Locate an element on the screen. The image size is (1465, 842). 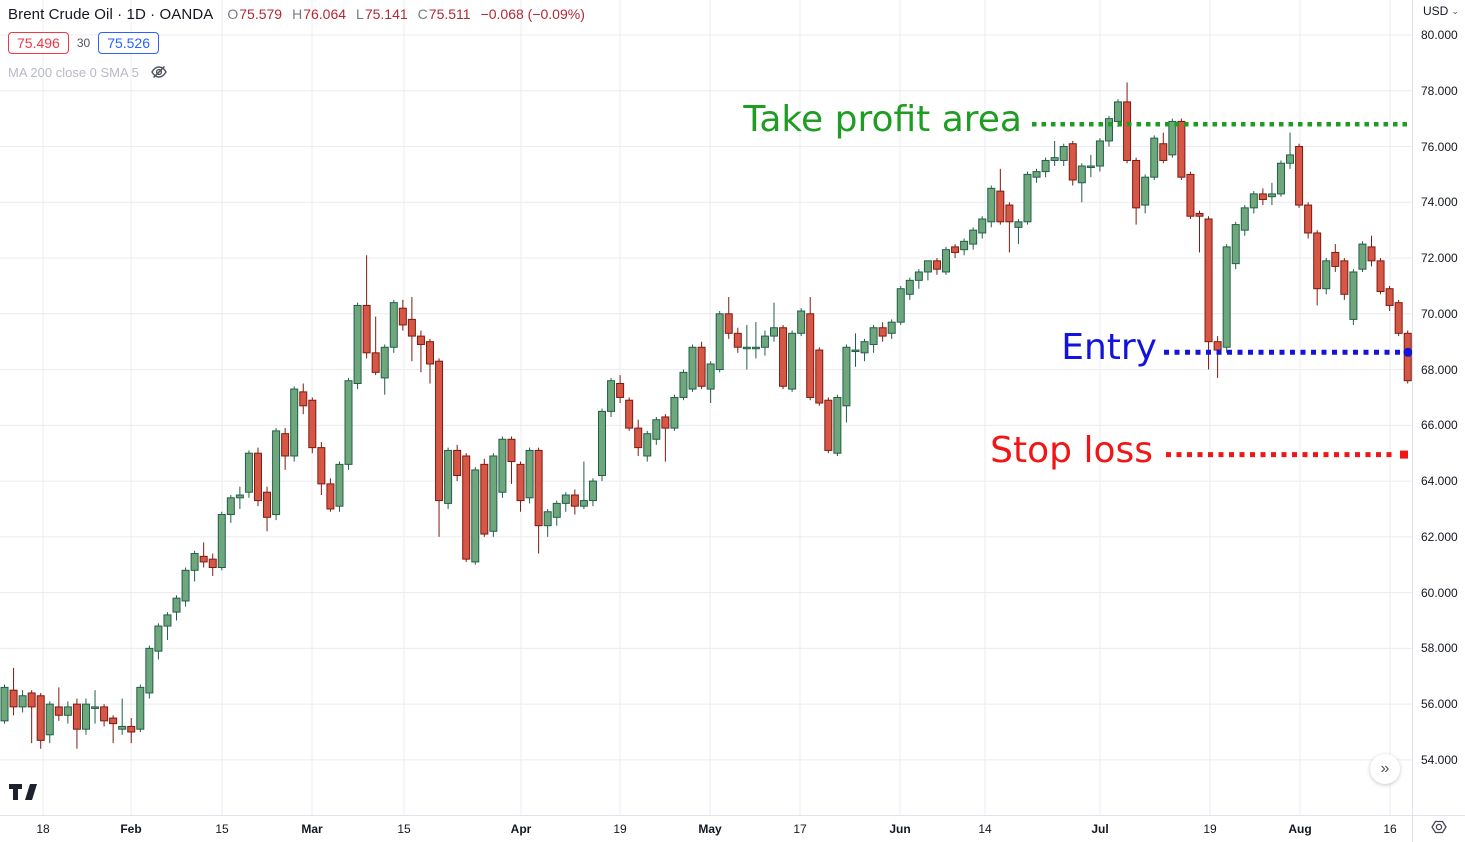
low-value: 75.141 is located at coordinates (386, 14).